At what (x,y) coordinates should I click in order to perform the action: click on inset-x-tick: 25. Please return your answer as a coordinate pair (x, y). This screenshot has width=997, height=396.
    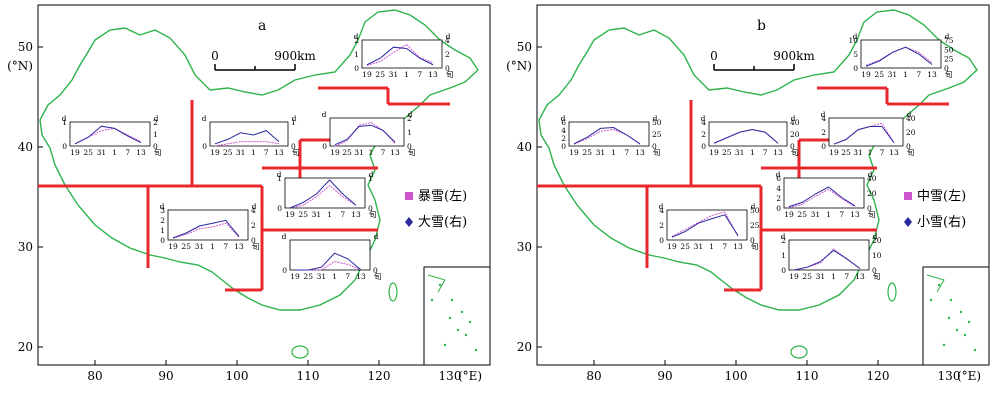
    Looking at the image, I should click on (186, 246).